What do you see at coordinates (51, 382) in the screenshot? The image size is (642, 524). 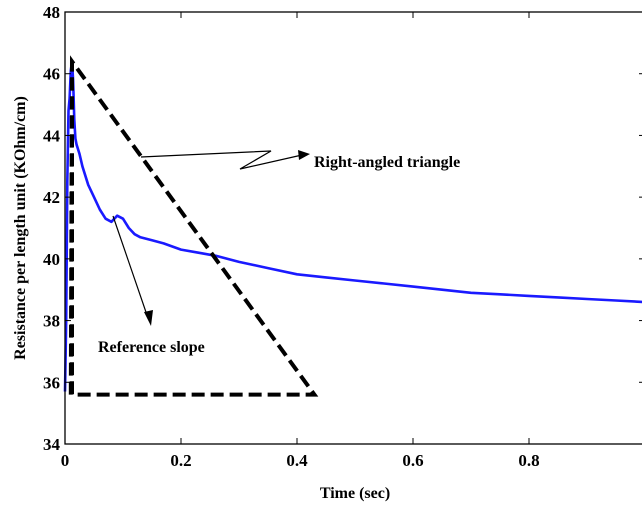 I see `y-tick-label: 36` at bounding box center [51, 382].